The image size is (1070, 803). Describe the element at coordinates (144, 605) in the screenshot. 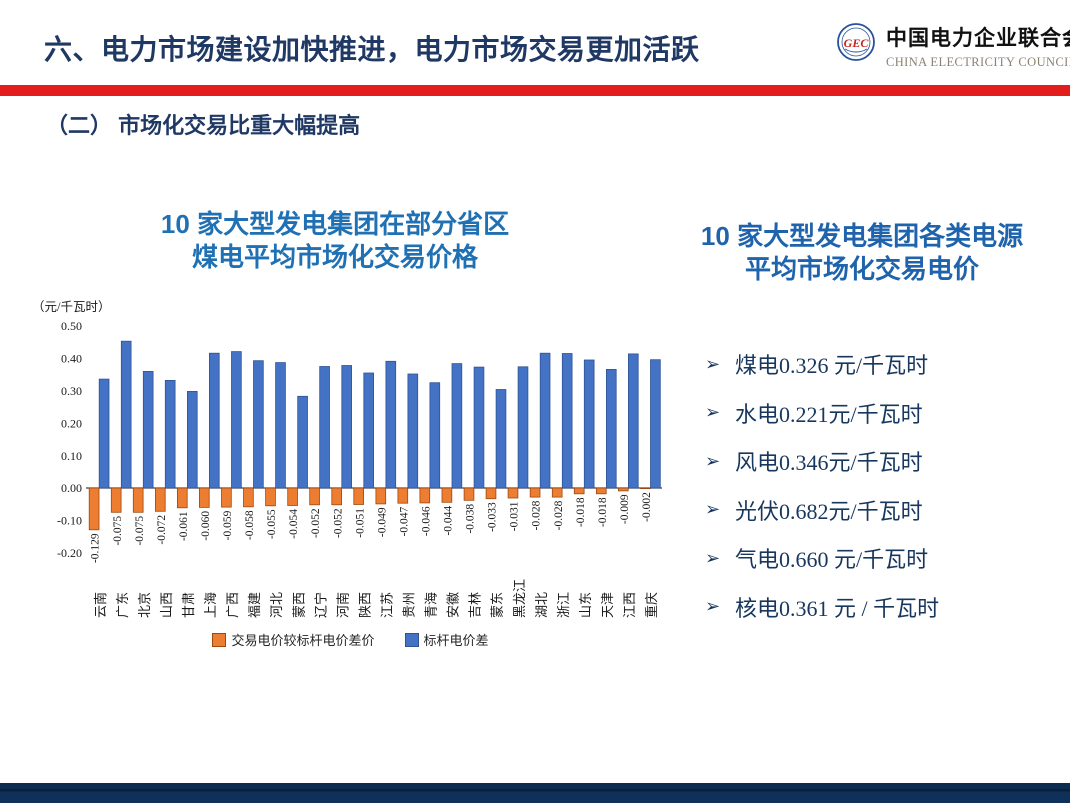

I see `category-label: 北京` at that location.